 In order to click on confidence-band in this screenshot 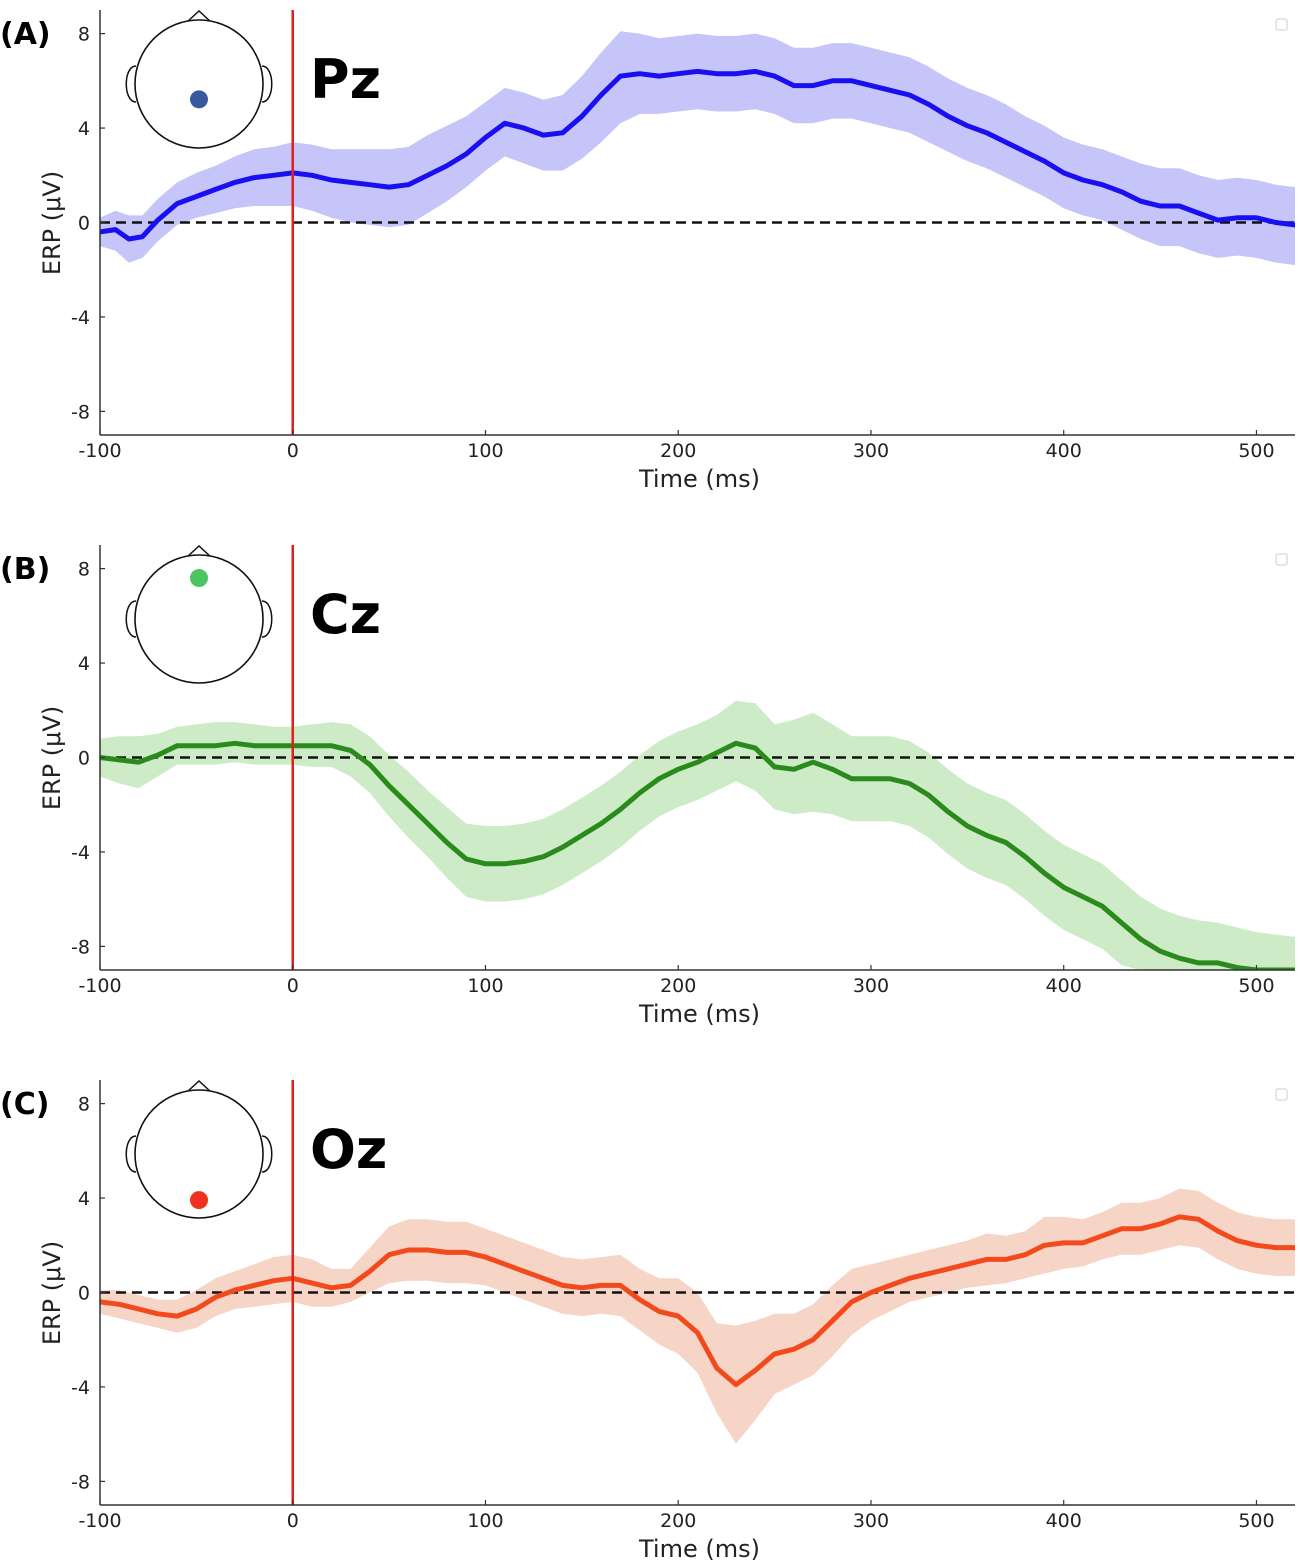, I will do `click(697, 148)`.